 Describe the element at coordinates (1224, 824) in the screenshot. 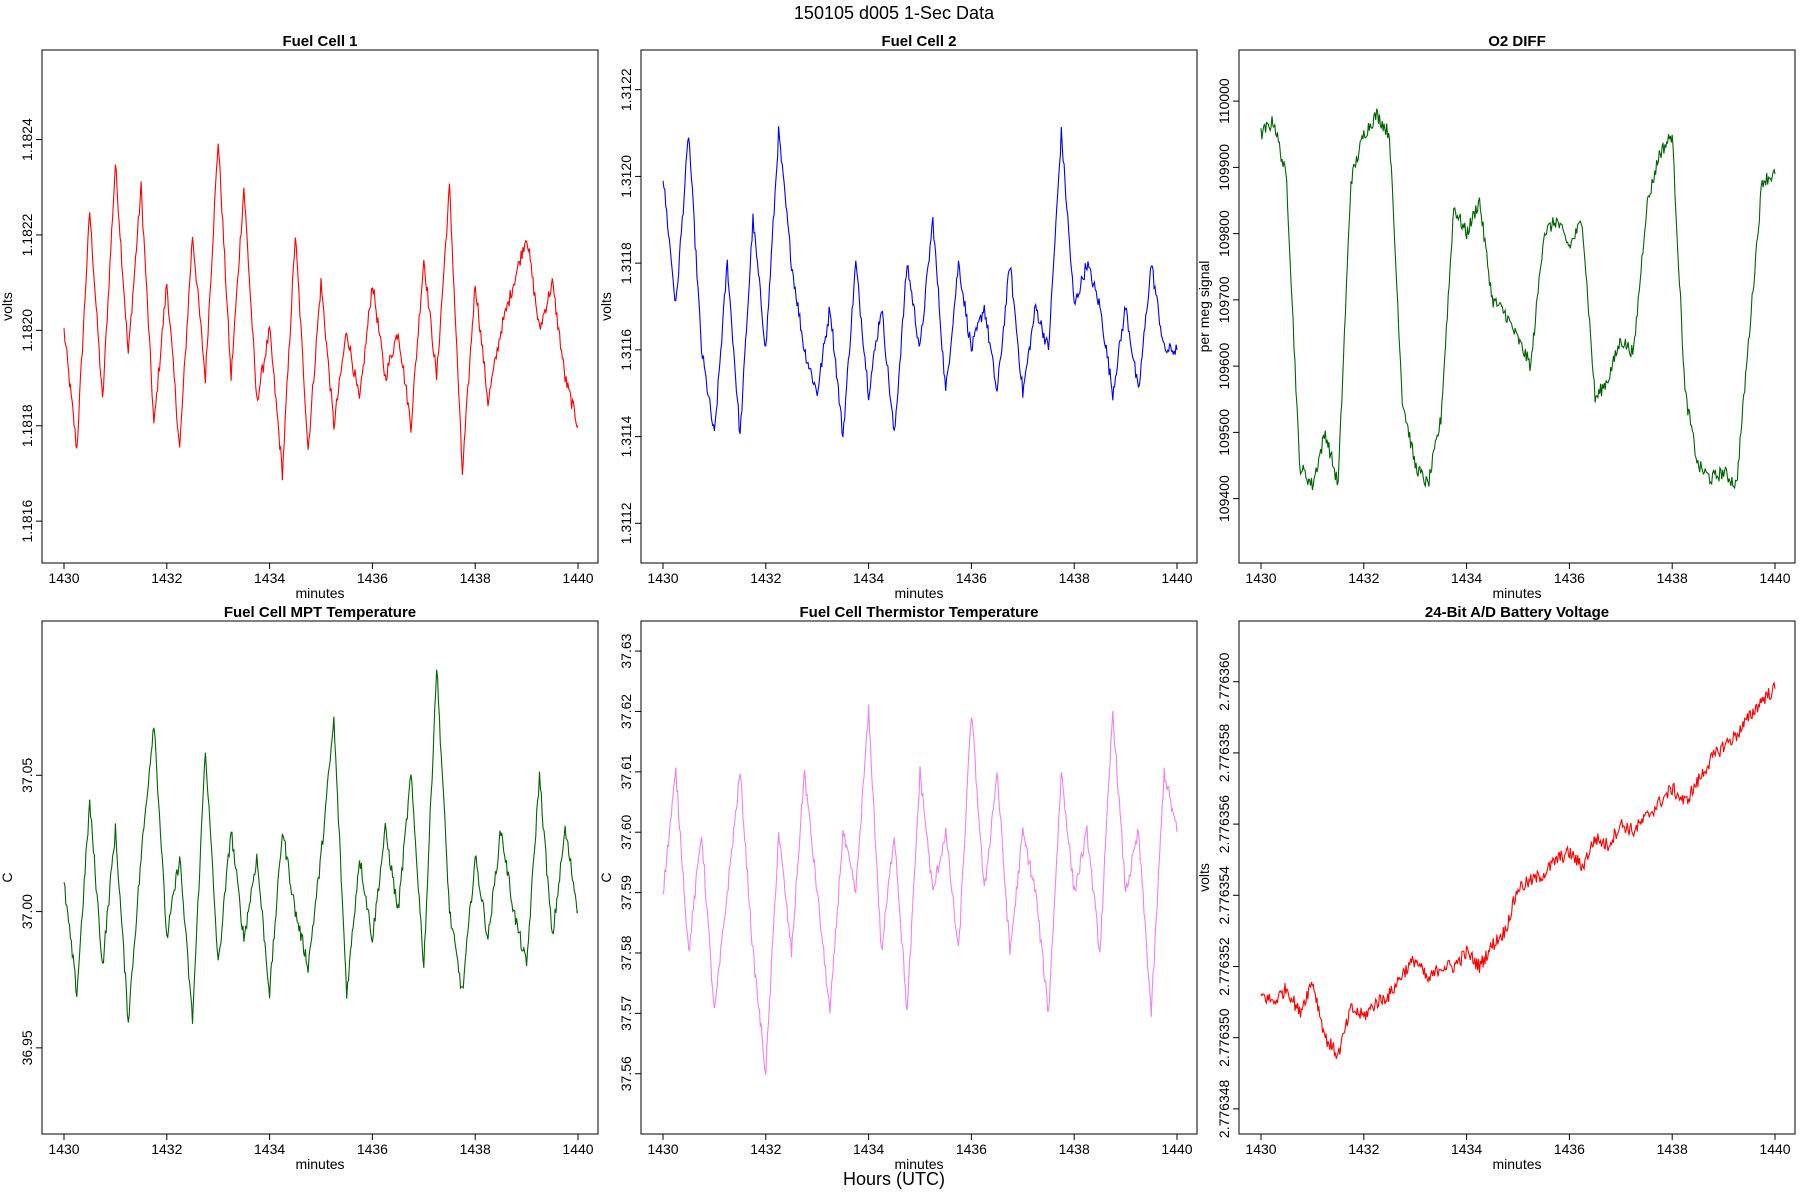

I see `y-tick-label: 2.776356` at that location.